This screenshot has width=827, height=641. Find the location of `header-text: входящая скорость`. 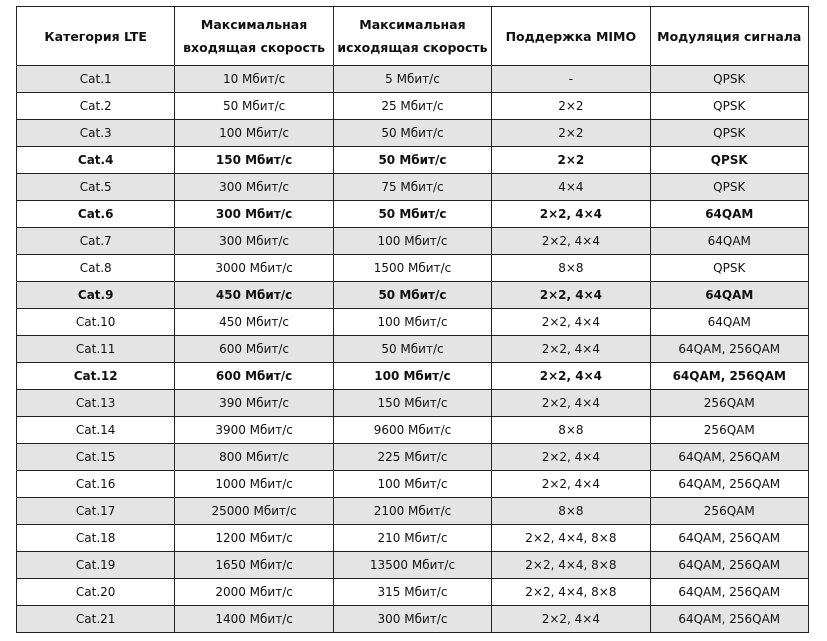

header-text: входящая скорость is located at coordinates (254, 47).